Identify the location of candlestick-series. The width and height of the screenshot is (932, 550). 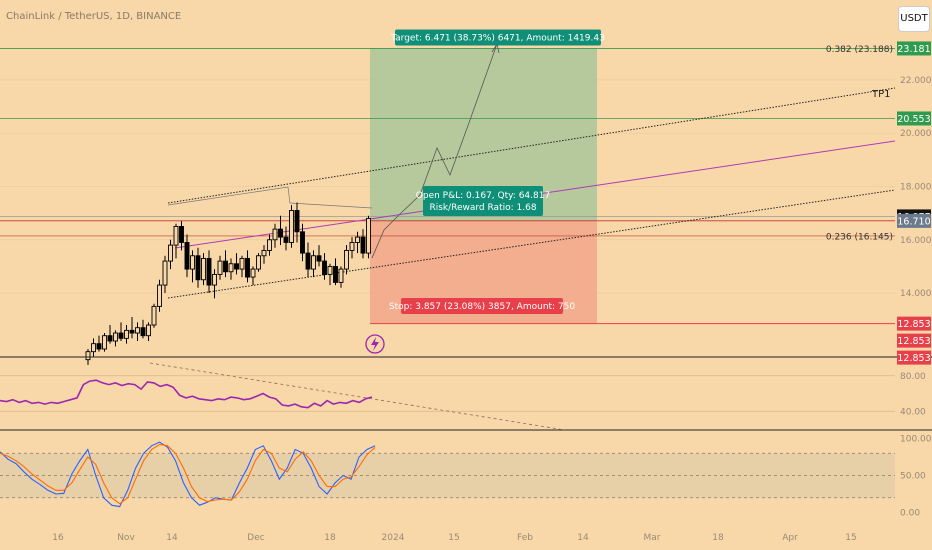
(228, 283).